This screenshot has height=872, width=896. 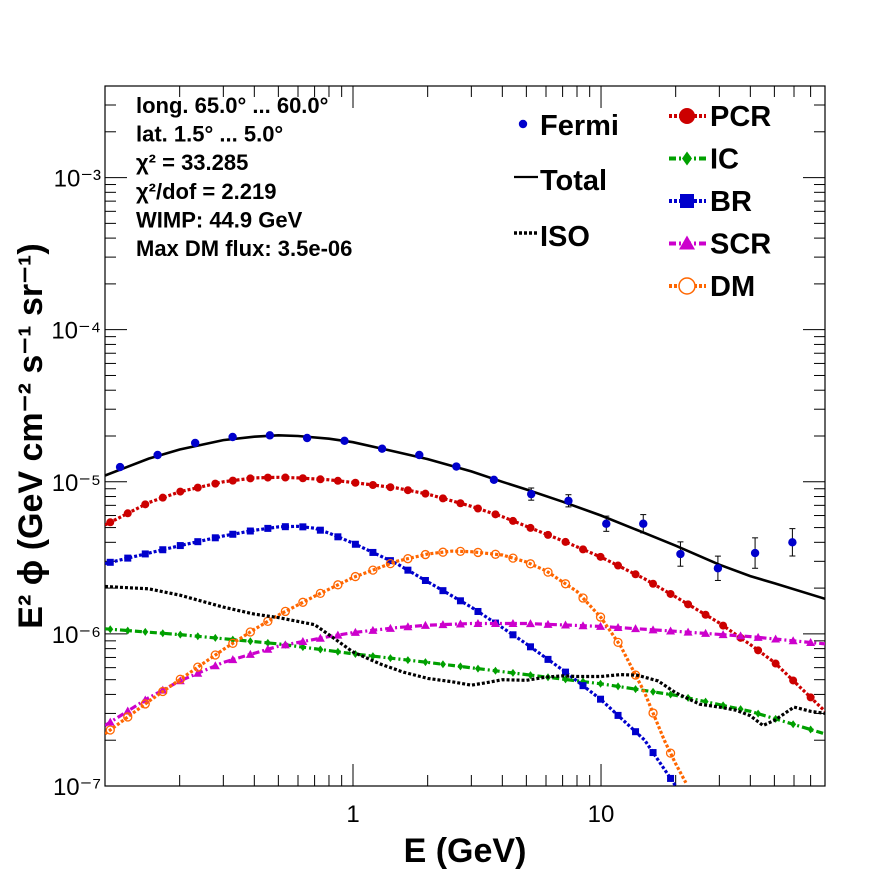 What do you see at coordinates (460, 672) in the screenshot?
I see `series-markers-scr` at bounding box center [460, 672].